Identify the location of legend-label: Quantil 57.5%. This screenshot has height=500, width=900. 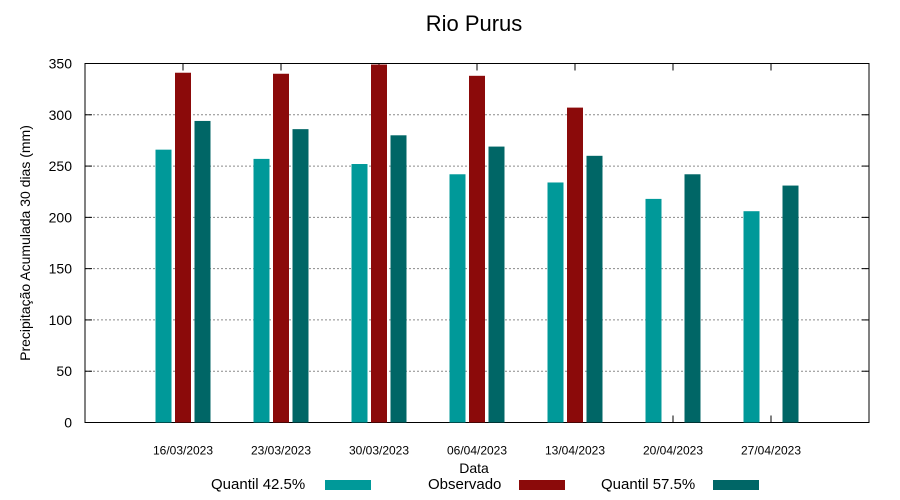
(648, 484).